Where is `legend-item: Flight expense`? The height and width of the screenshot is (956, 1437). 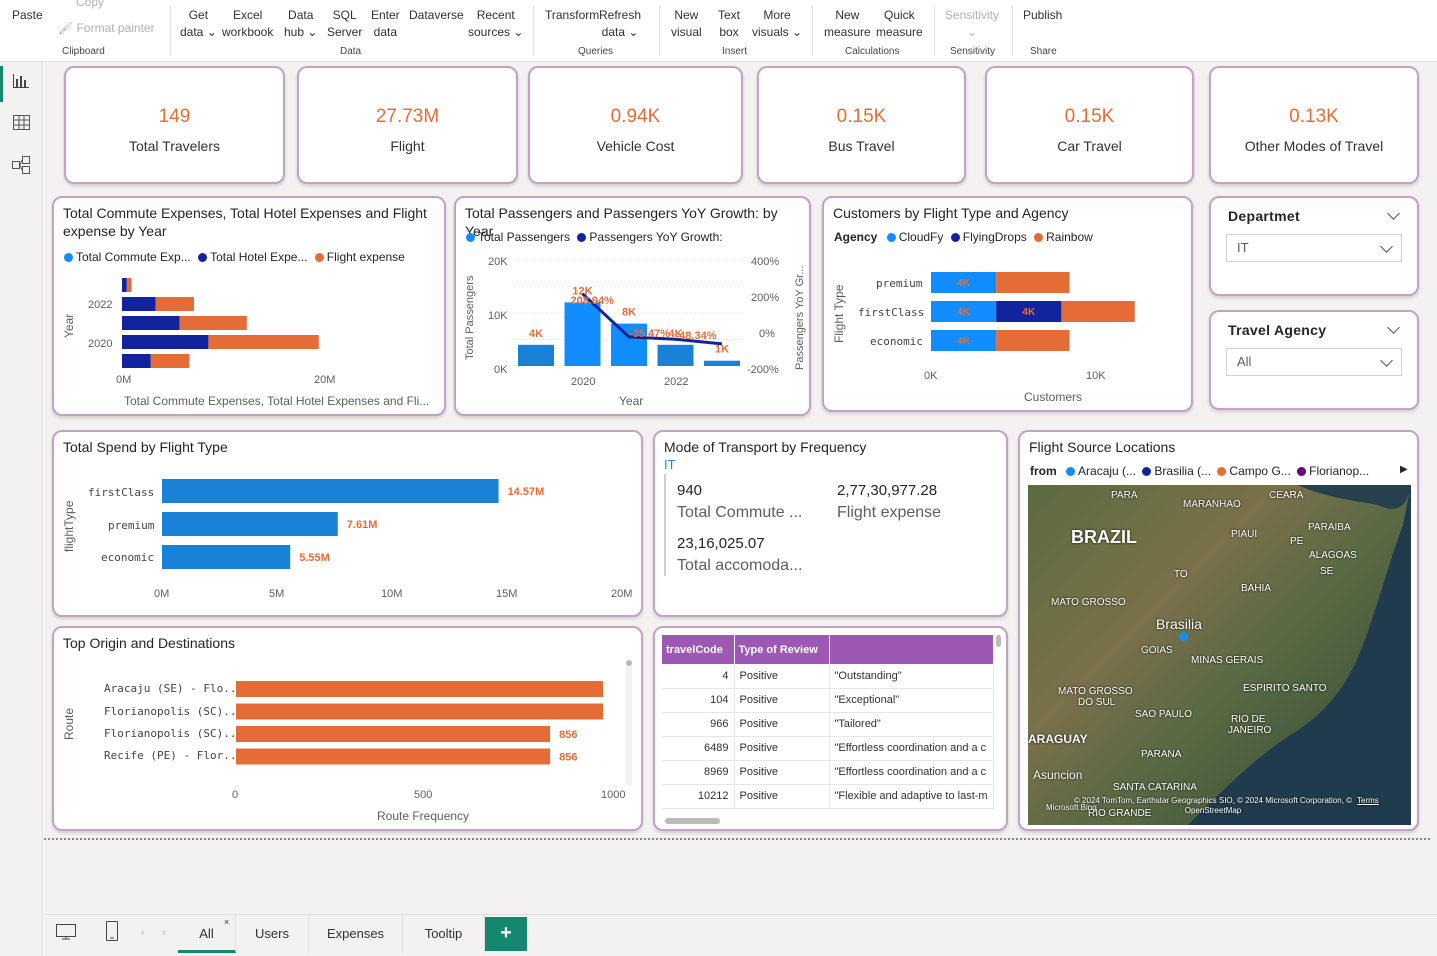 legend-item: Flight expense is located at coordinates (365, 257).